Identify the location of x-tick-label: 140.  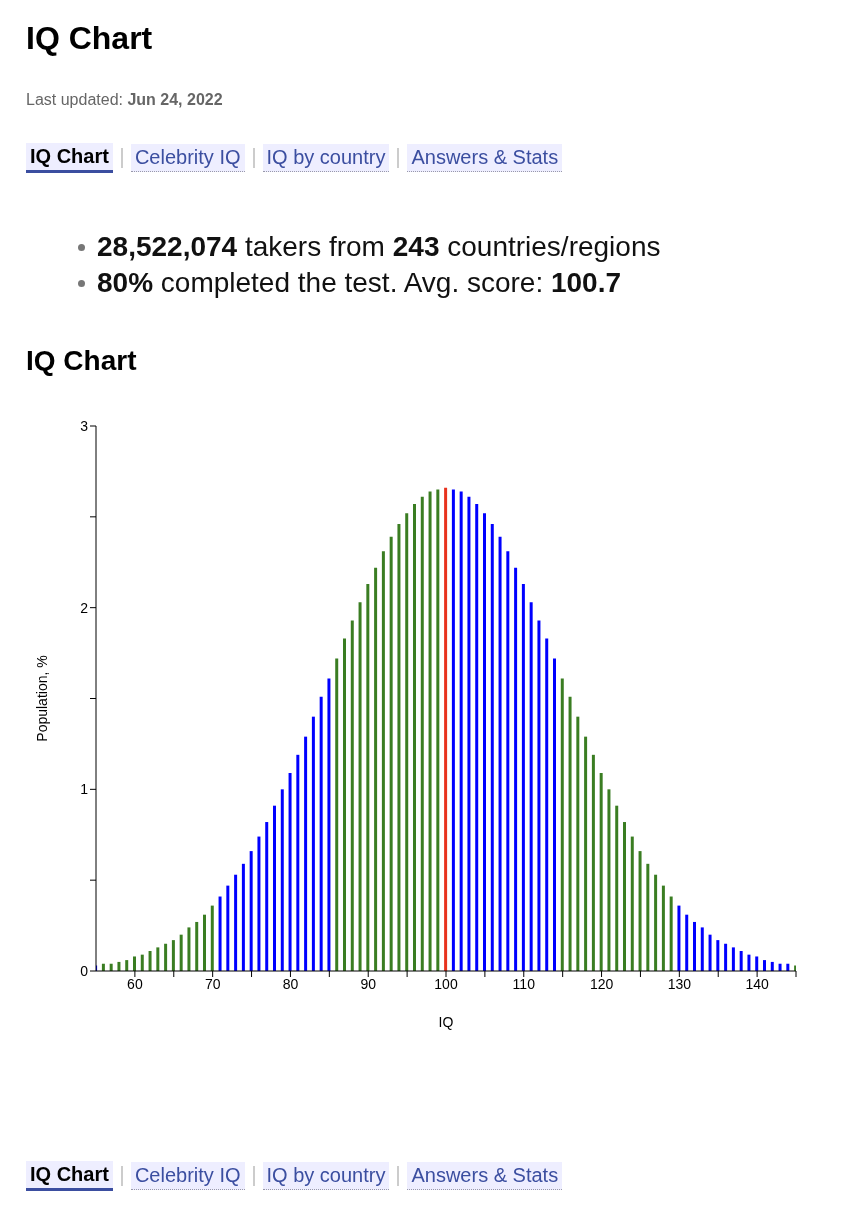
(757, 983).